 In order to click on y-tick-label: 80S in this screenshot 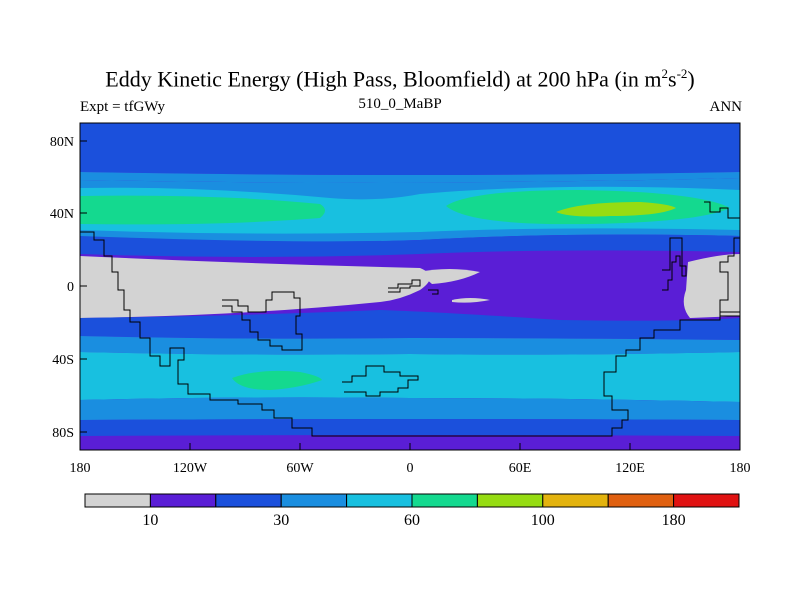, I will do `click(63, 433)`.